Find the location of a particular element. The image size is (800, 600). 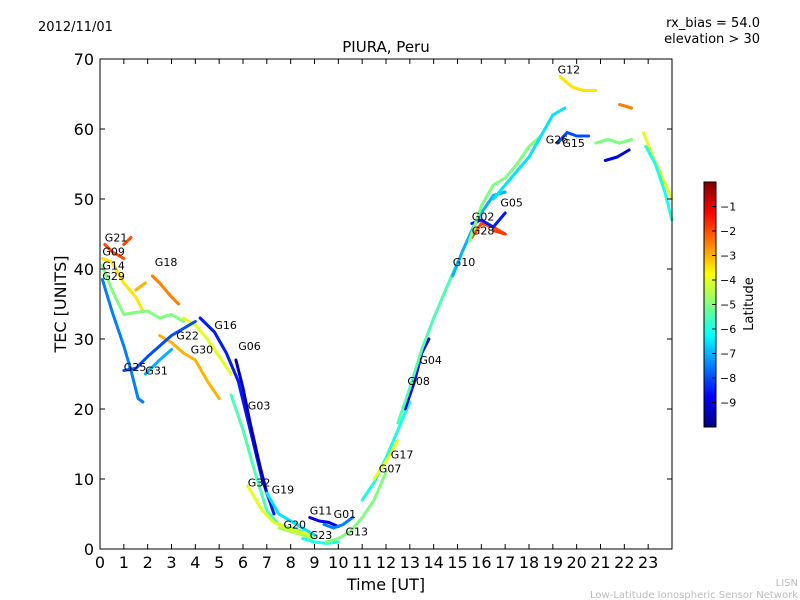

x-tick-label-19: 19 is located at coordinates (553, 562).